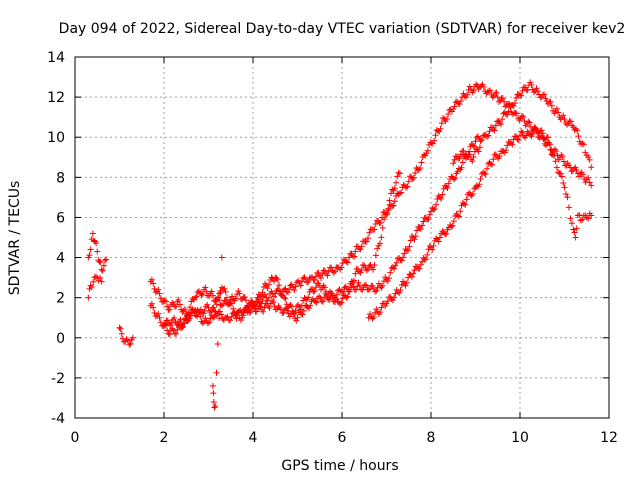  I want to click on y-tick-label: 10, so click(56, 138).